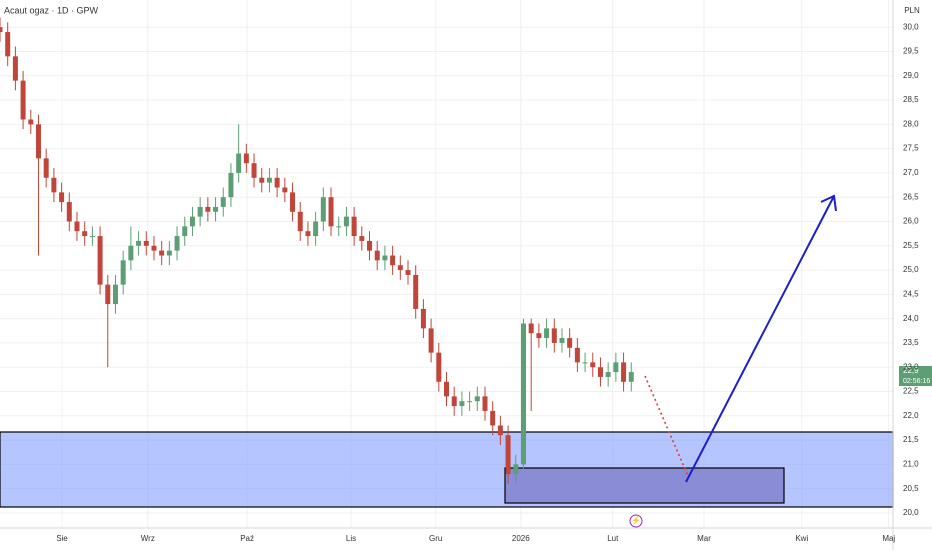  Describe the element at coordinates (911, 366) in the screenshot. I see `y-tick-label: 23,0` at that location.